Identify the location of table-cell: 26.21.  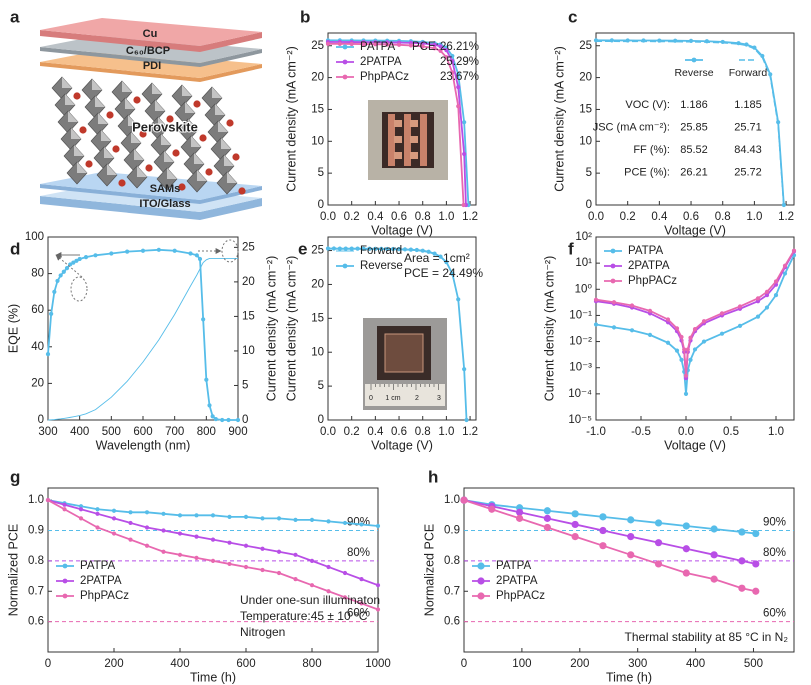
(694, 172).